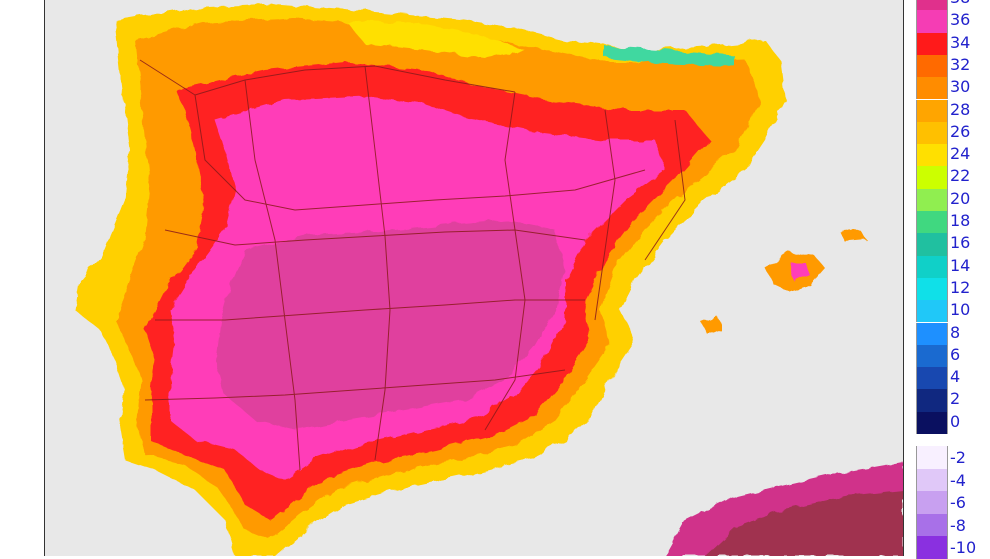 The height and width of the screenshot is (559, 990). Describe the element at coordinates (955, 354) in the screenshot. I see `legend-label: 6` at that location.